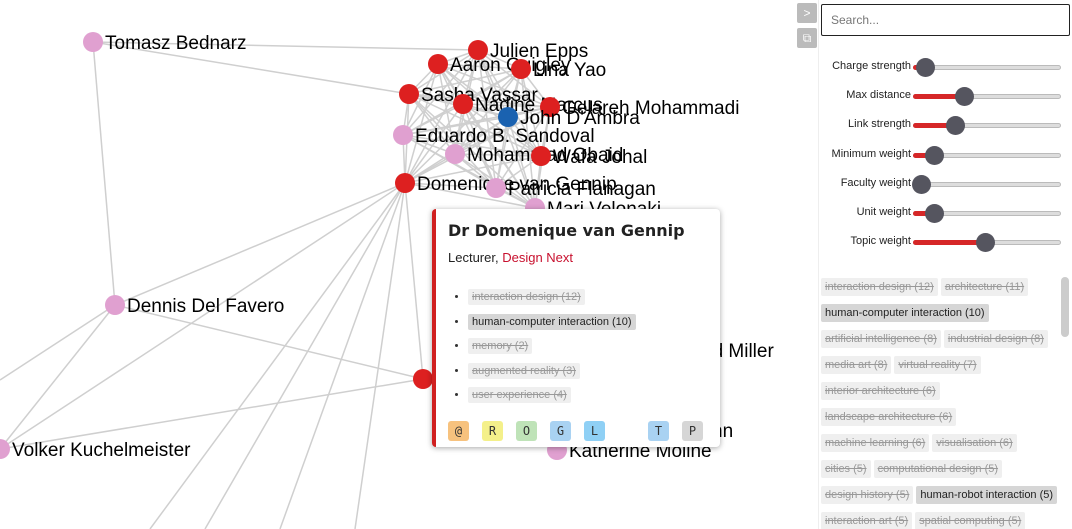 The height and width of the screenshot is (529, 1072). I want to click on topic-tag: memory (2), so click(500, 346).